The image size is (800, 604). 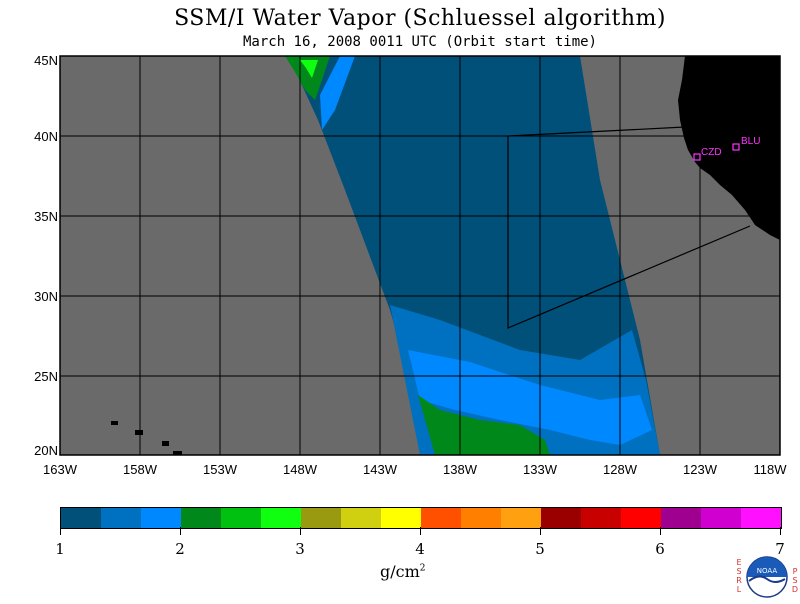 I want to click on swath-green, so click(x=484, y=425).